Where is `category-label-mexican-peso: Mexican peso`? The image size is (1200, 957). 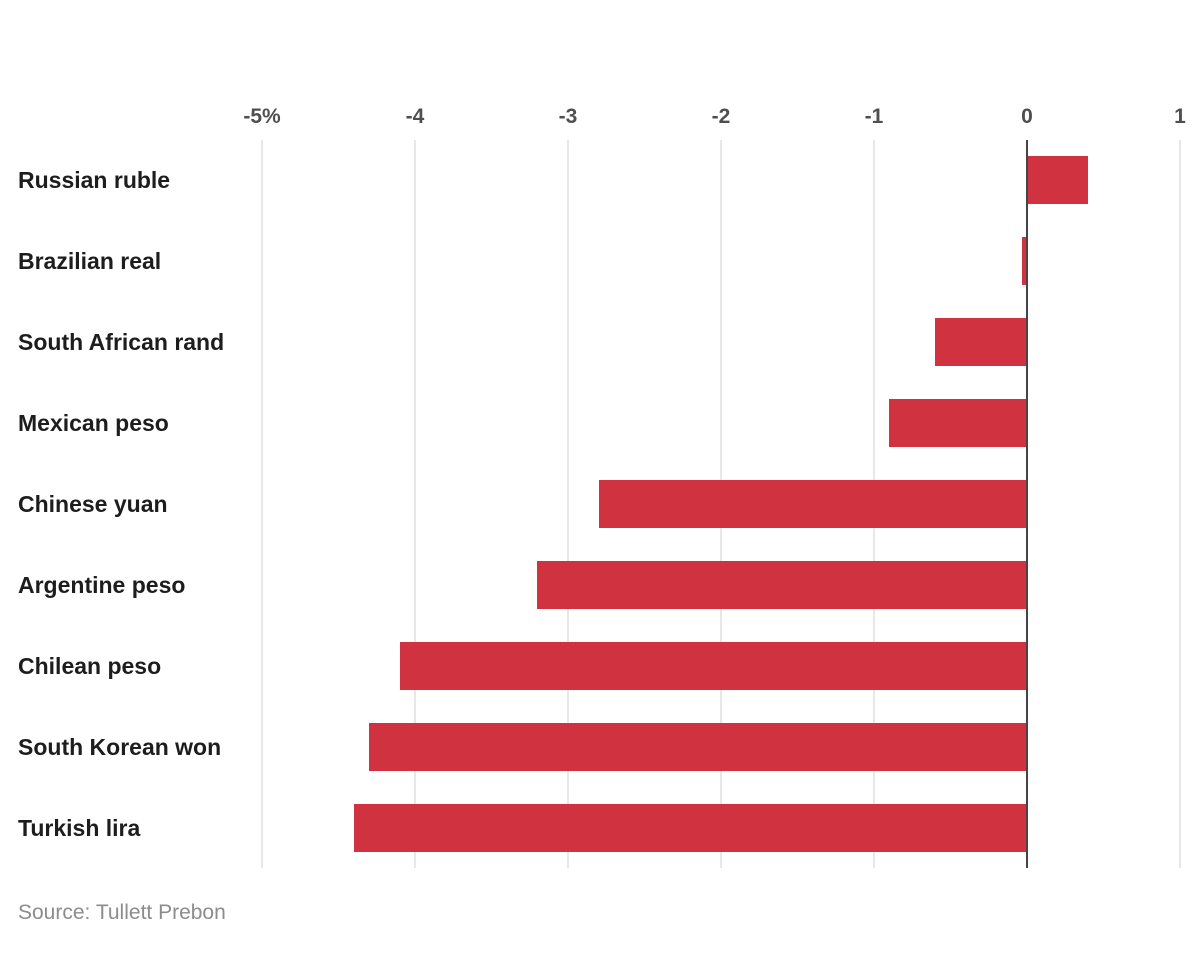 category-label-mexican-peso: Mexican peso is located at coordinates (93, 423).